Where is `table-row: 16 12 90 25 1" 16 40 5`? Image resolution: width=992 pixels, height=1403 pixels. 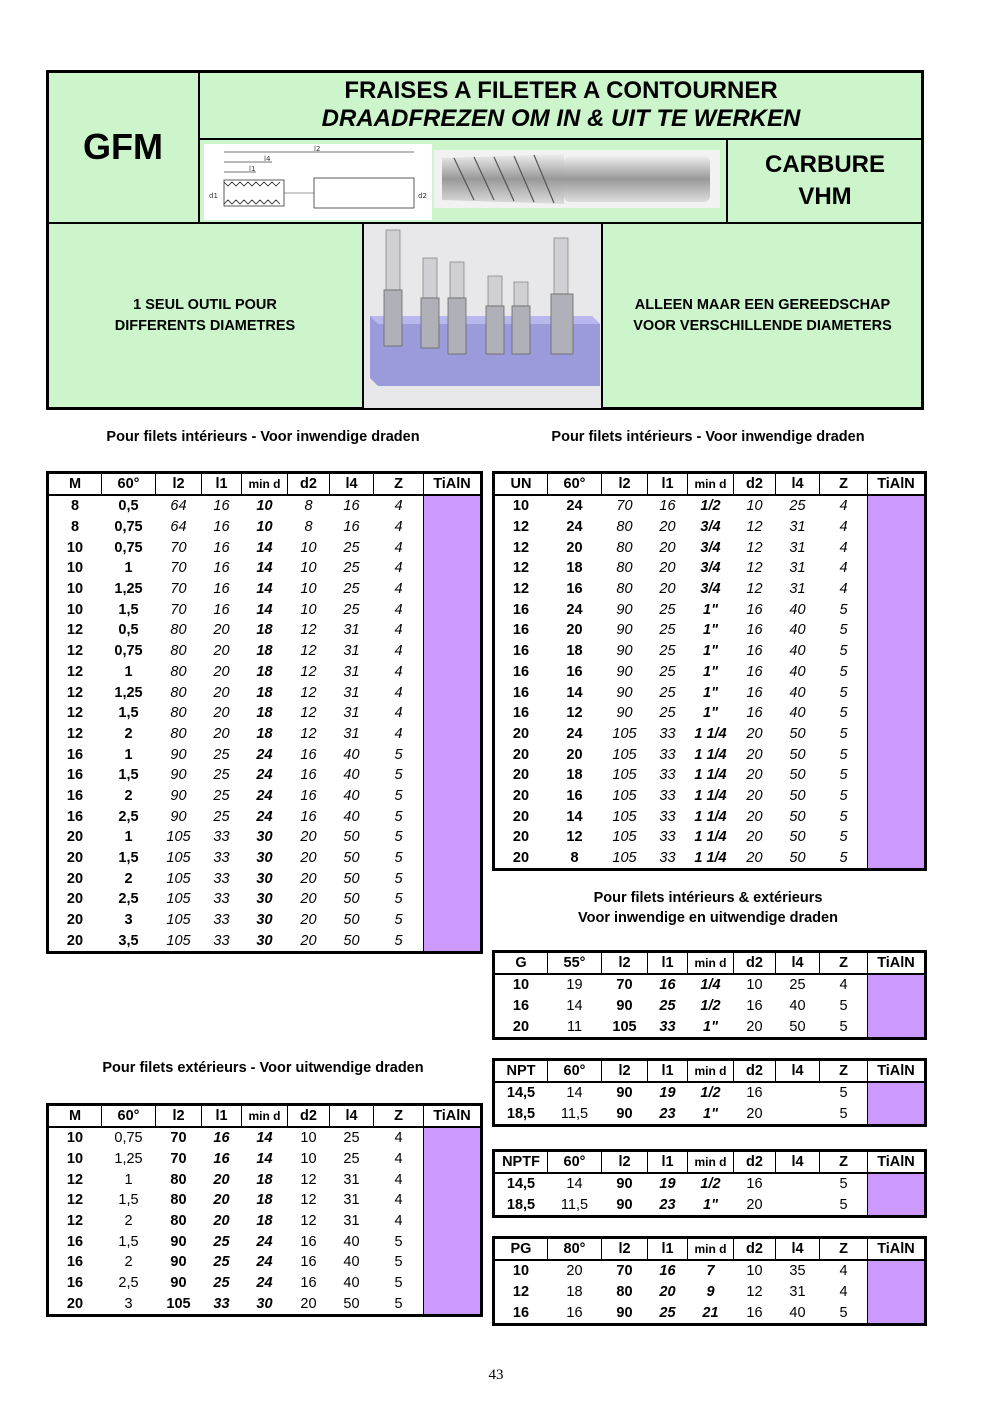 table-row: 16 12 90 25 1" 16 40 5 is located at coordinates (710, 713).